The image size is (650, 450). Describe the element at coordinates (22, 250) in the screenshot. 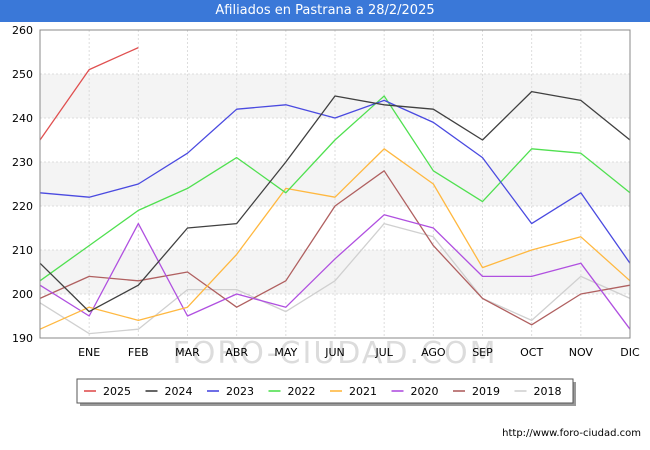

I see `y-tick-label: 210` at that location.